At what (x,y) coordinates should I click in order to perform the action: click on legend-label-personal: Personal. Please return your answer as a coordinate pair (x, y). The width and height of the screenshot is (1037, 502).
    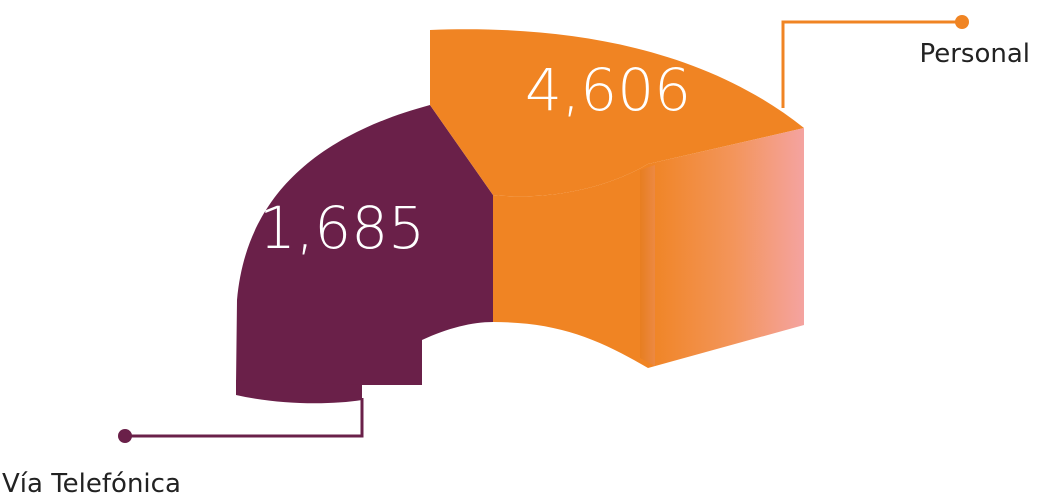
    Looking at the image, I should click on (974, 54).